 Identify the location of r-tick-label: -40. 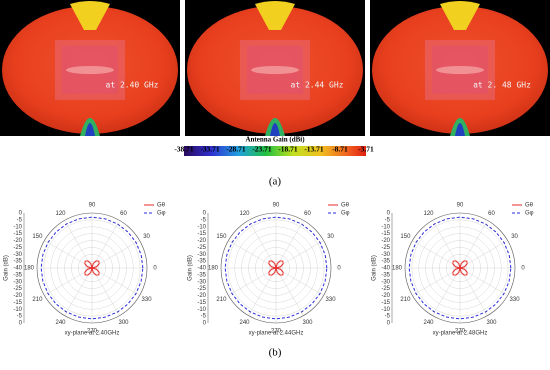
(17, 269).